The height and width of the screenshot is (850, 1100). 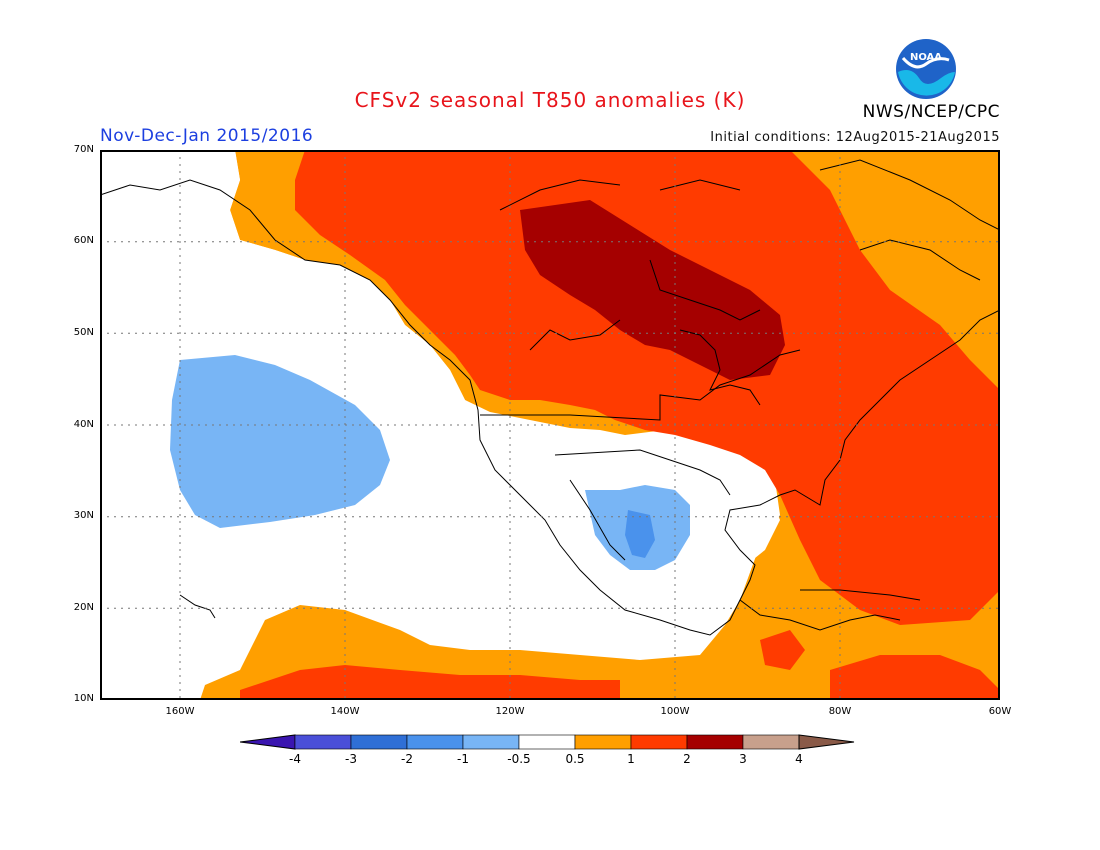 What do you see at coordinates (407, 759) in the screenshot?
I see `color-bar-label: -2` at bounding box center [407, 759].